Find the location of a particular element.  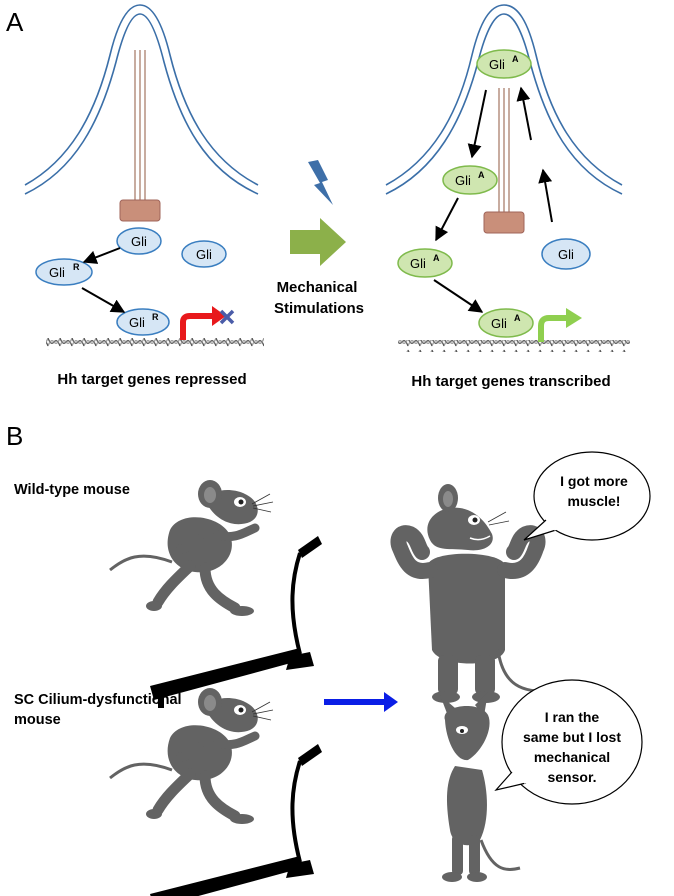

comparison-arrow is located at coordinates (361, 702).